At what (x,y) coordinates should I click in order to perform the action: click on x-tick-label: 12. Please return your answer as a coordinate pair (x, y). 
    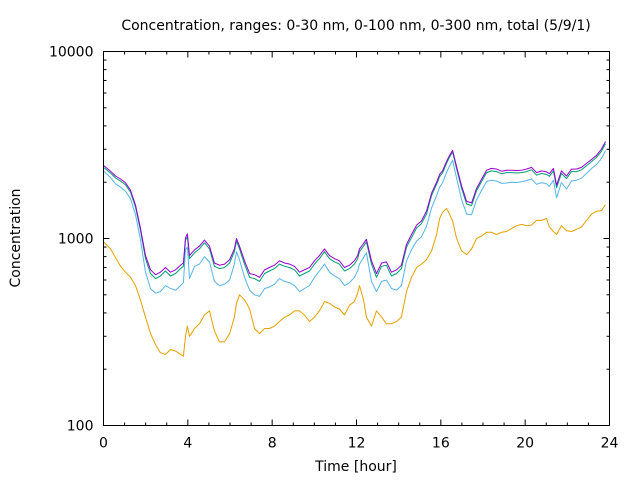
    Looking at the image, I should click on (357, 444).